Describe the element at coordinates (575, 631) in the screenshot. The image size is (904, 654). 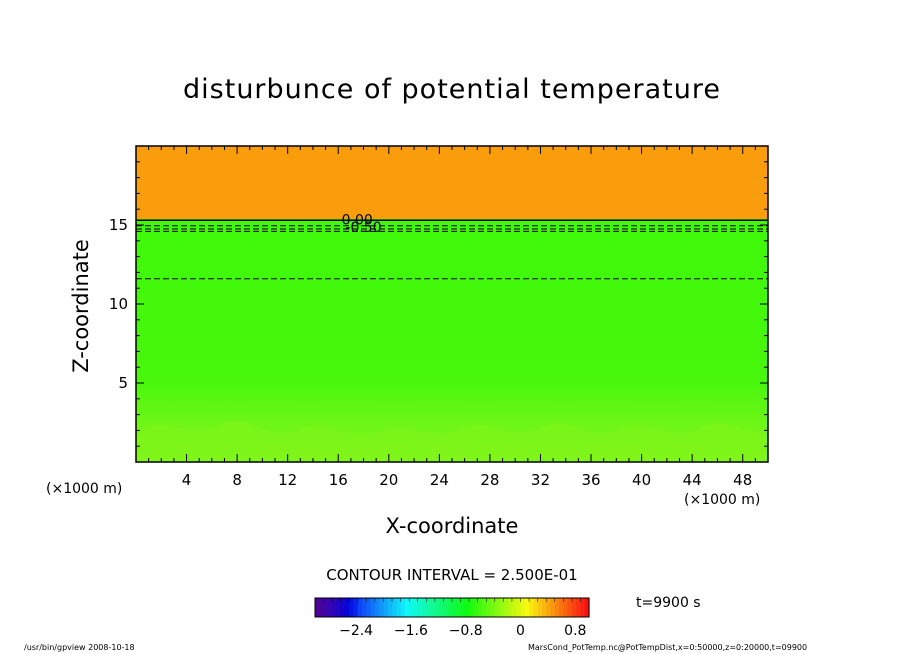
I see `colorbar-tick-label: 0.8` at that location.